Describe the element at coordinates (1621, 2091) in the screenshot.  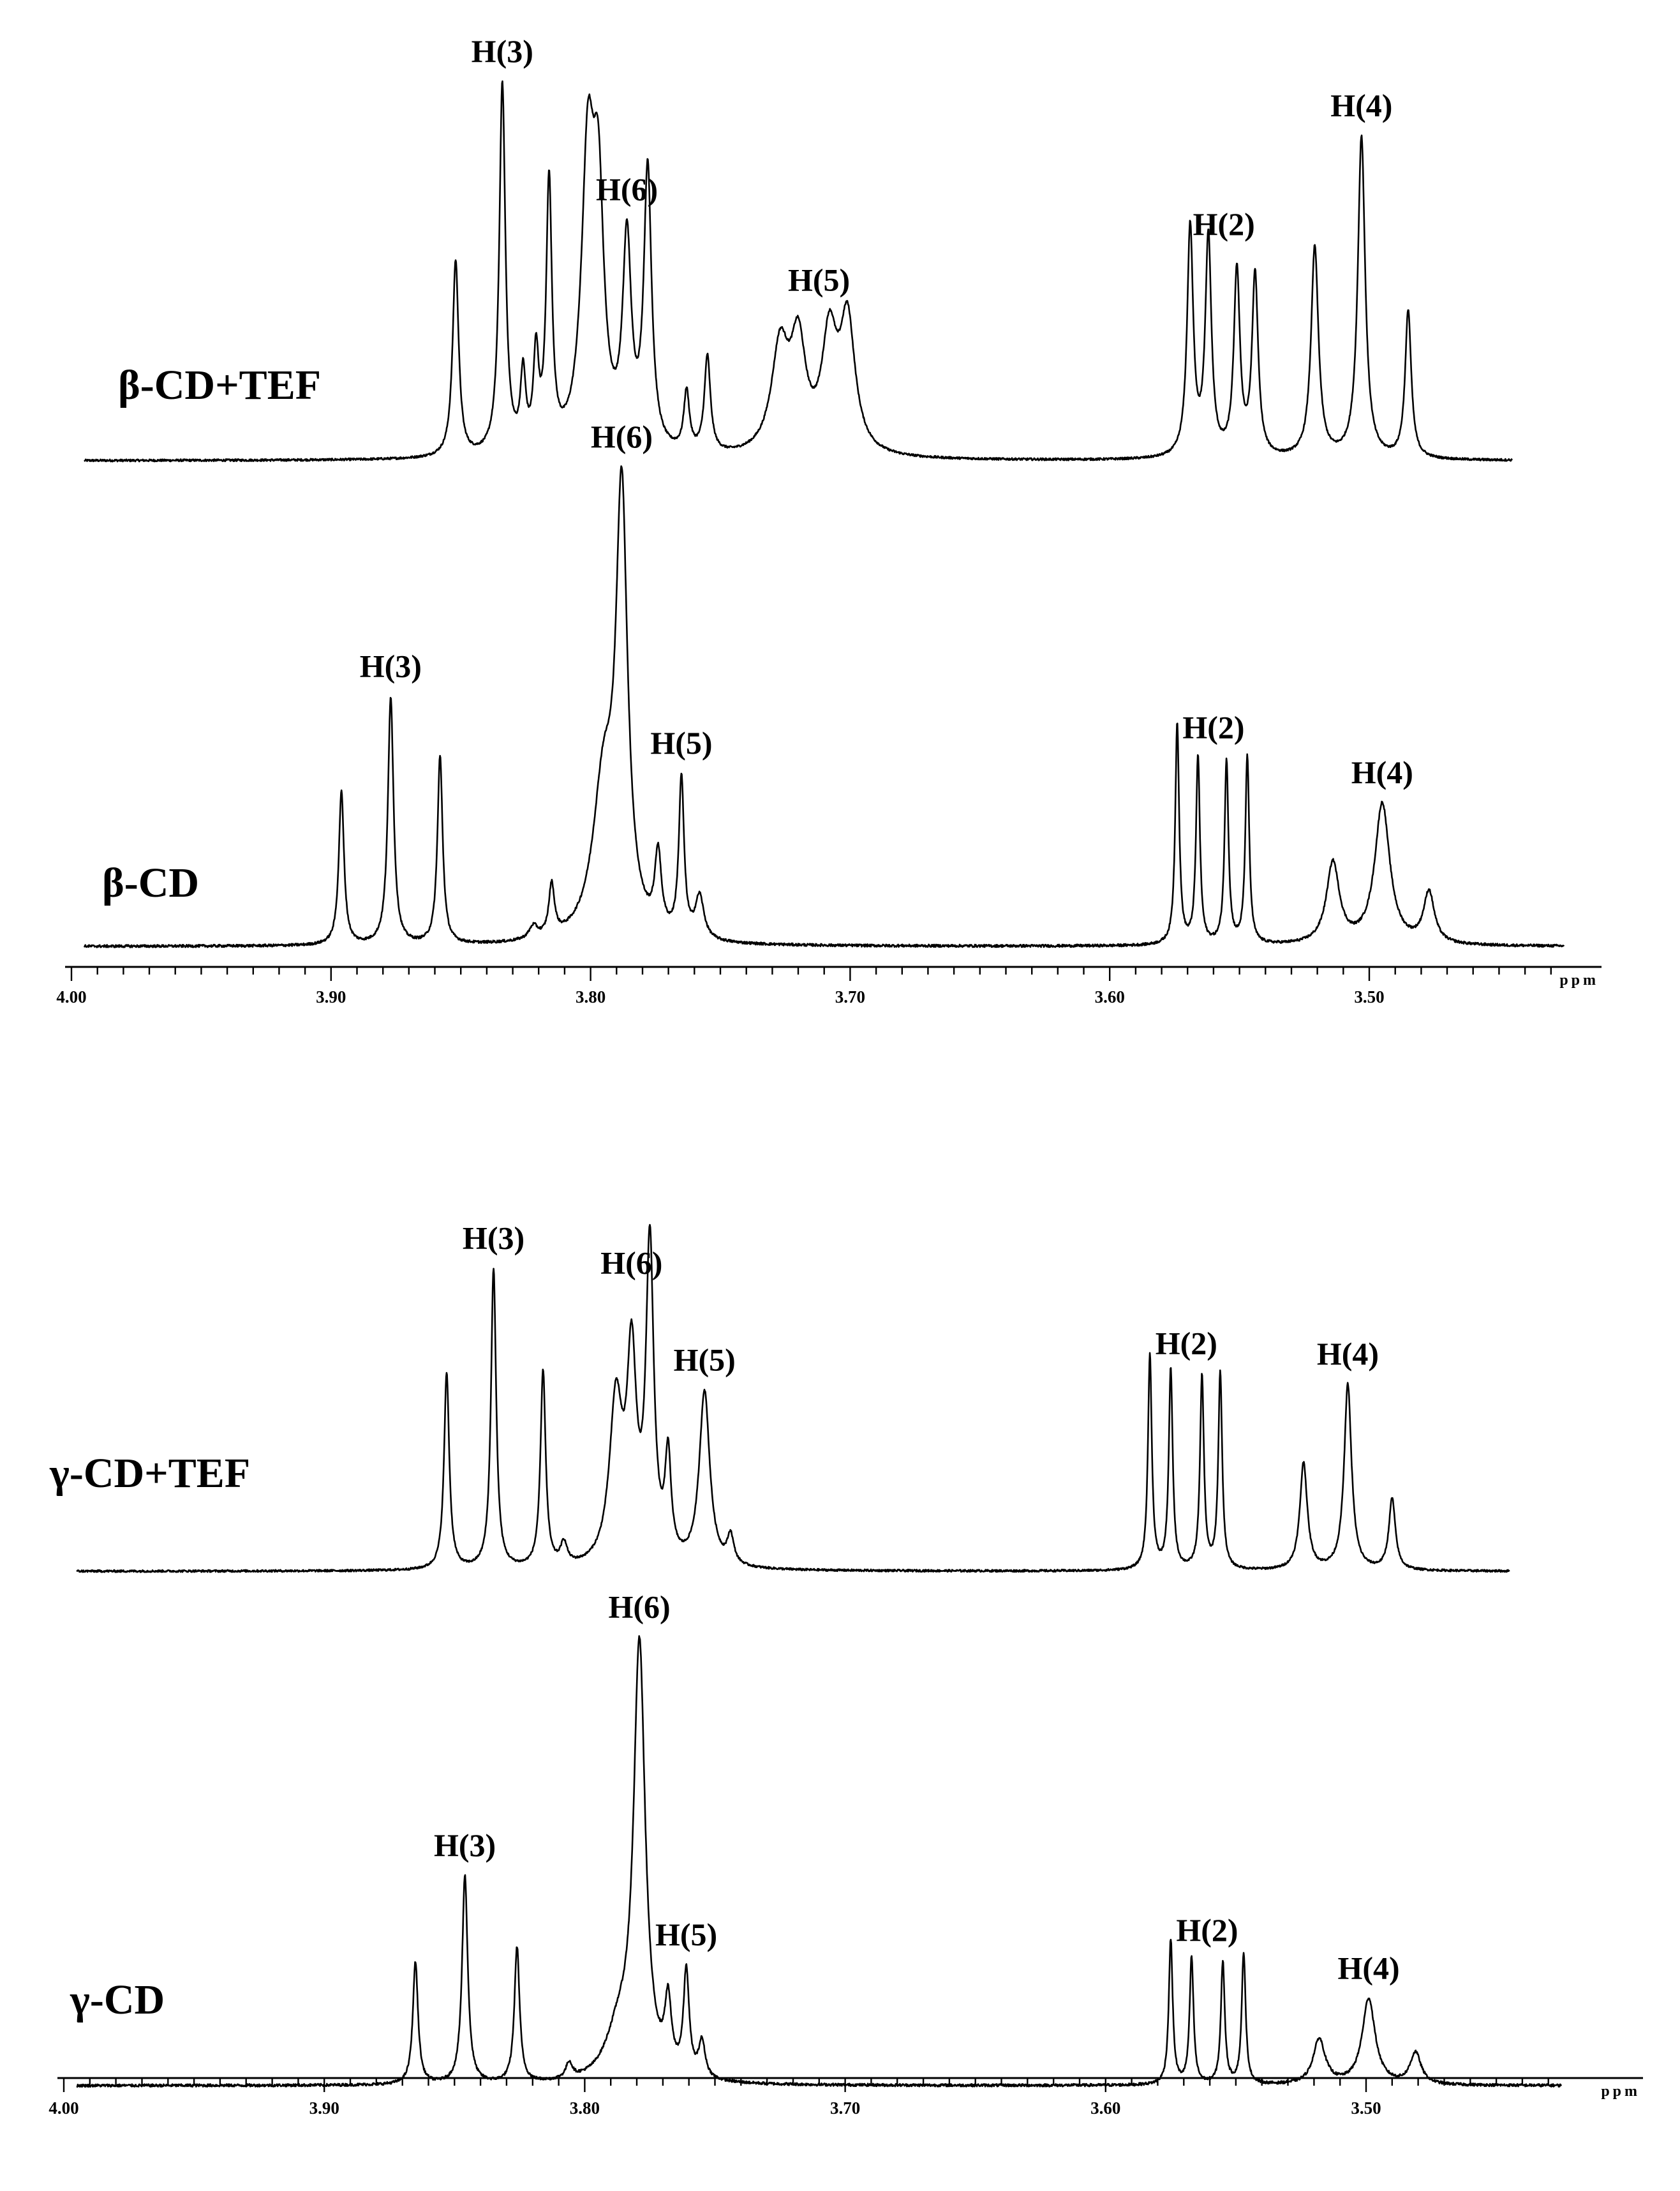
I see `unit-label-2: ppm` at that location.